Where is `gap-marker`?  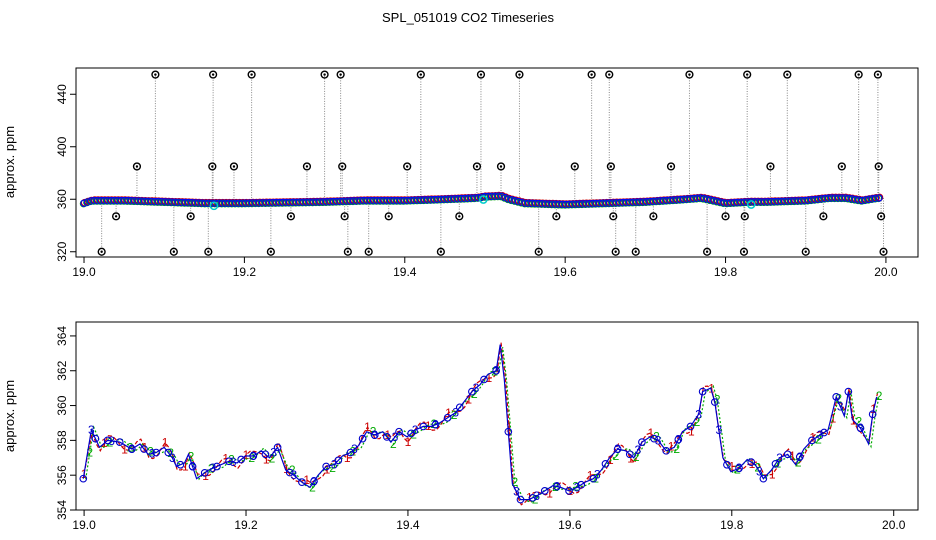
gap-marker is located at coordinates (483, 199).